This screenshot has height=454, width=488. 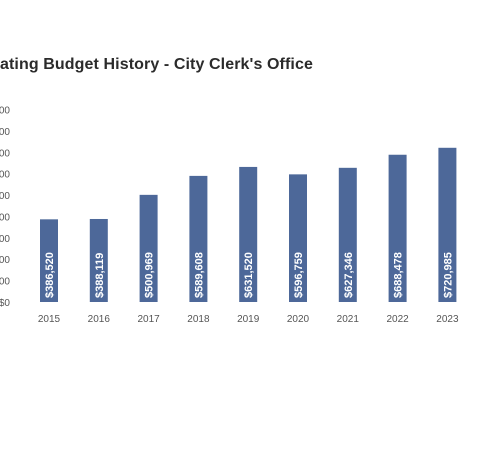 I want to click on data-label-2015: $386,520, so click(x=50, y=275).